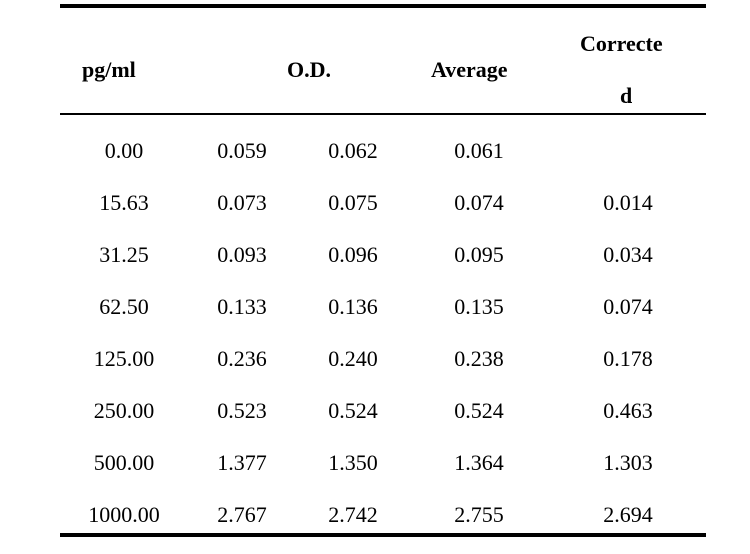  Describe the element at coordinates (242, 202) in the screenshot. I see `cell-od-1: 0.073` at that location.